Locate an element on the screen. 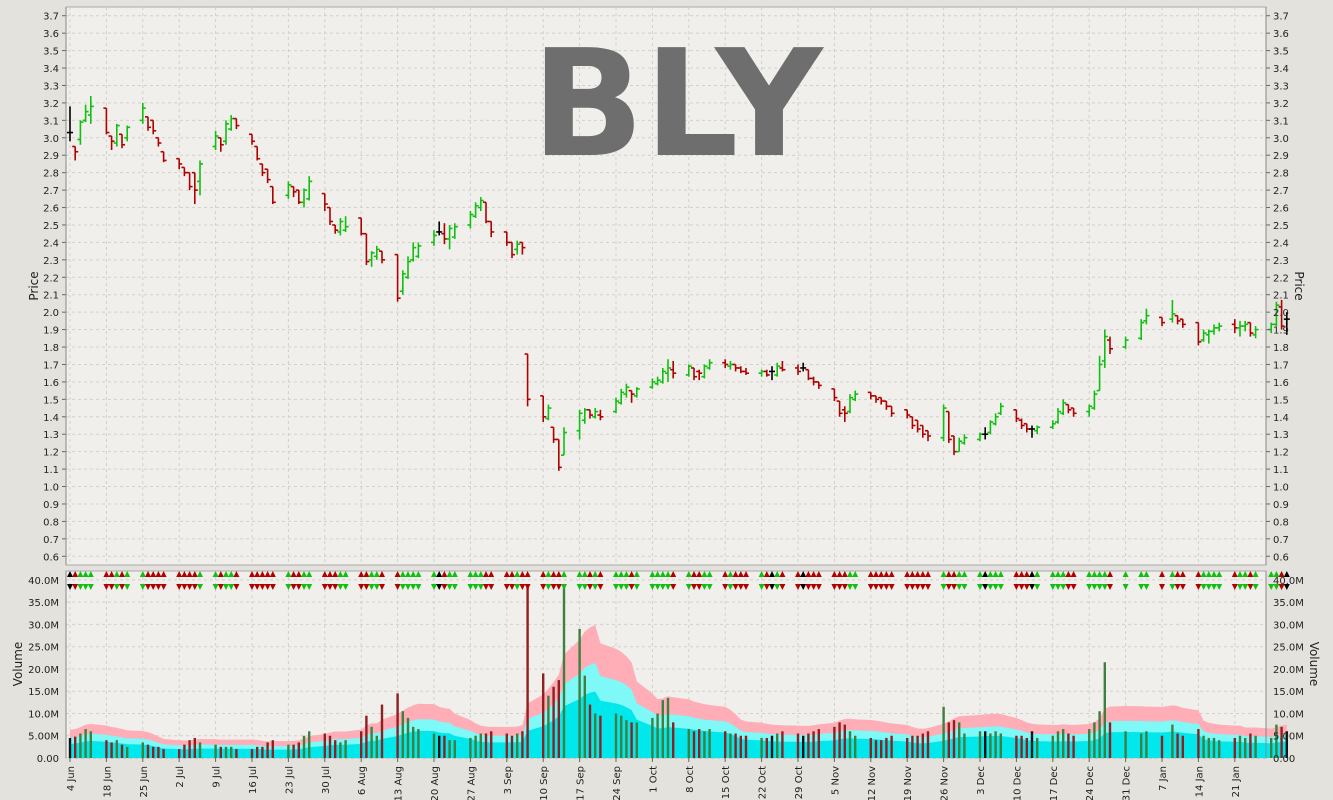  volume-tick-label-right: 10.0M is located at coordinates (1288, 714).